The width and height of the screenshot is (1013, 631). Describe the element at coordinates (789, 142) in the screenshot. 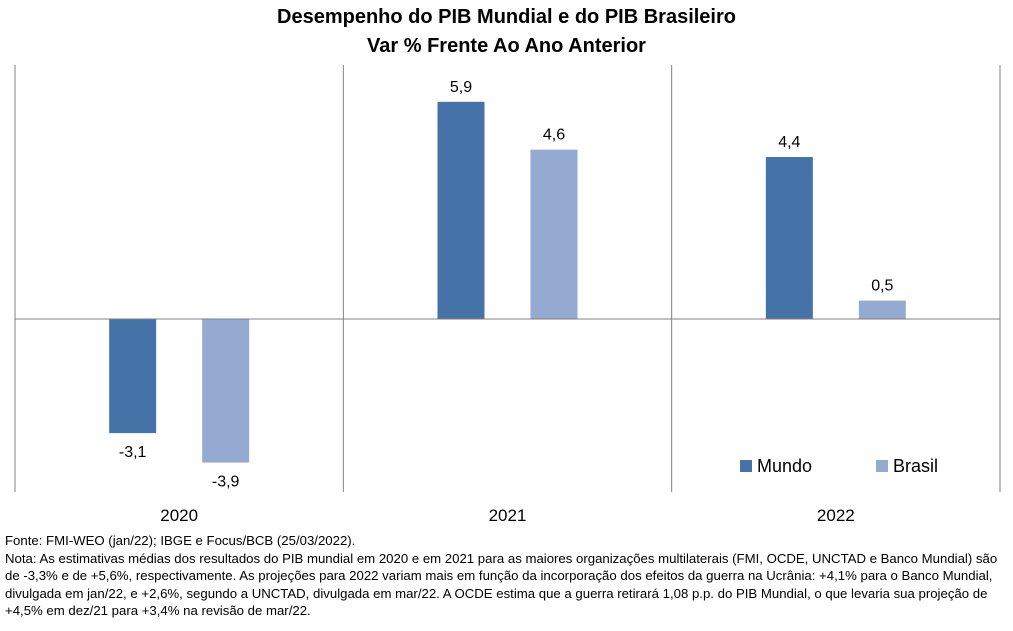

I see `data-label-mundo-2022: 4,4` at that location.